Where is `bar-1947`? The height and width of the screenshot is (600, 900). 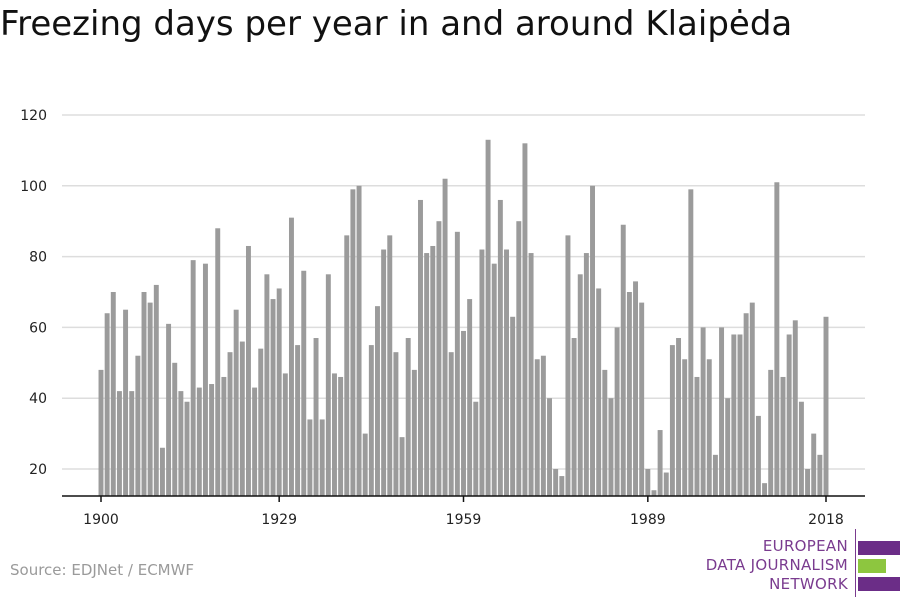 bar-1947 is located at coordinates (390, 366).